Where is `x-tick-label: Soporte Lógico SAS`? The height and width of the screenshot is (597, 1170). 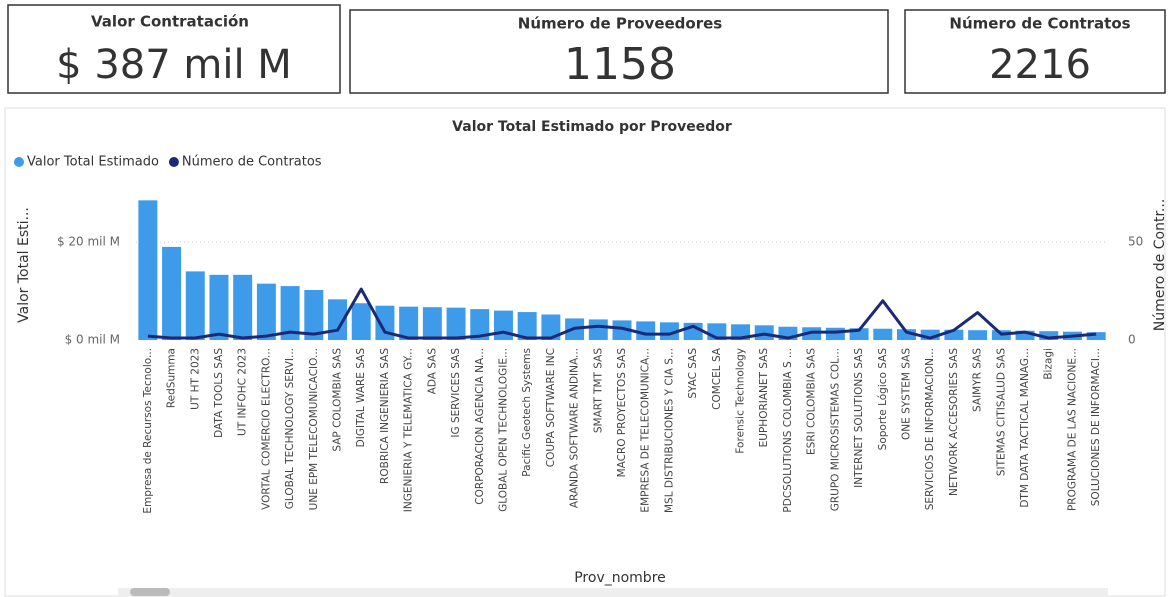 x-tick-label: Soporte Lógico SAS is located at coordinates (883, 399).